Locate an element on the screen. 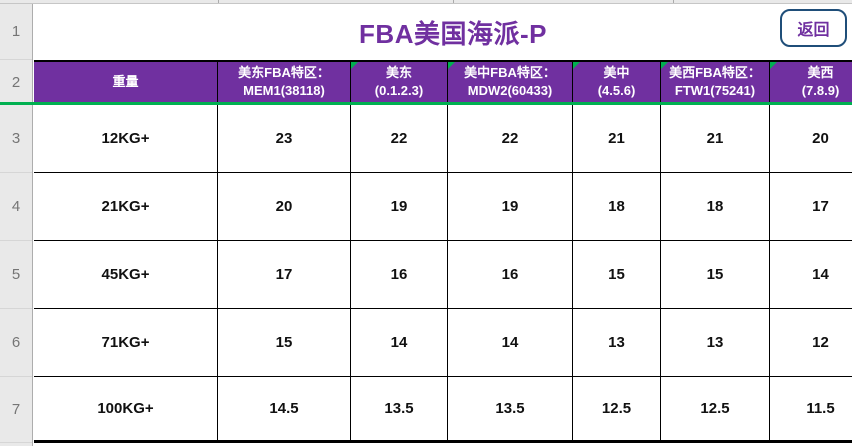 Image resolution: width=852 pixels, height=446 pixels. weight-cell: 100KG+ is located at coordinates (126, 408).